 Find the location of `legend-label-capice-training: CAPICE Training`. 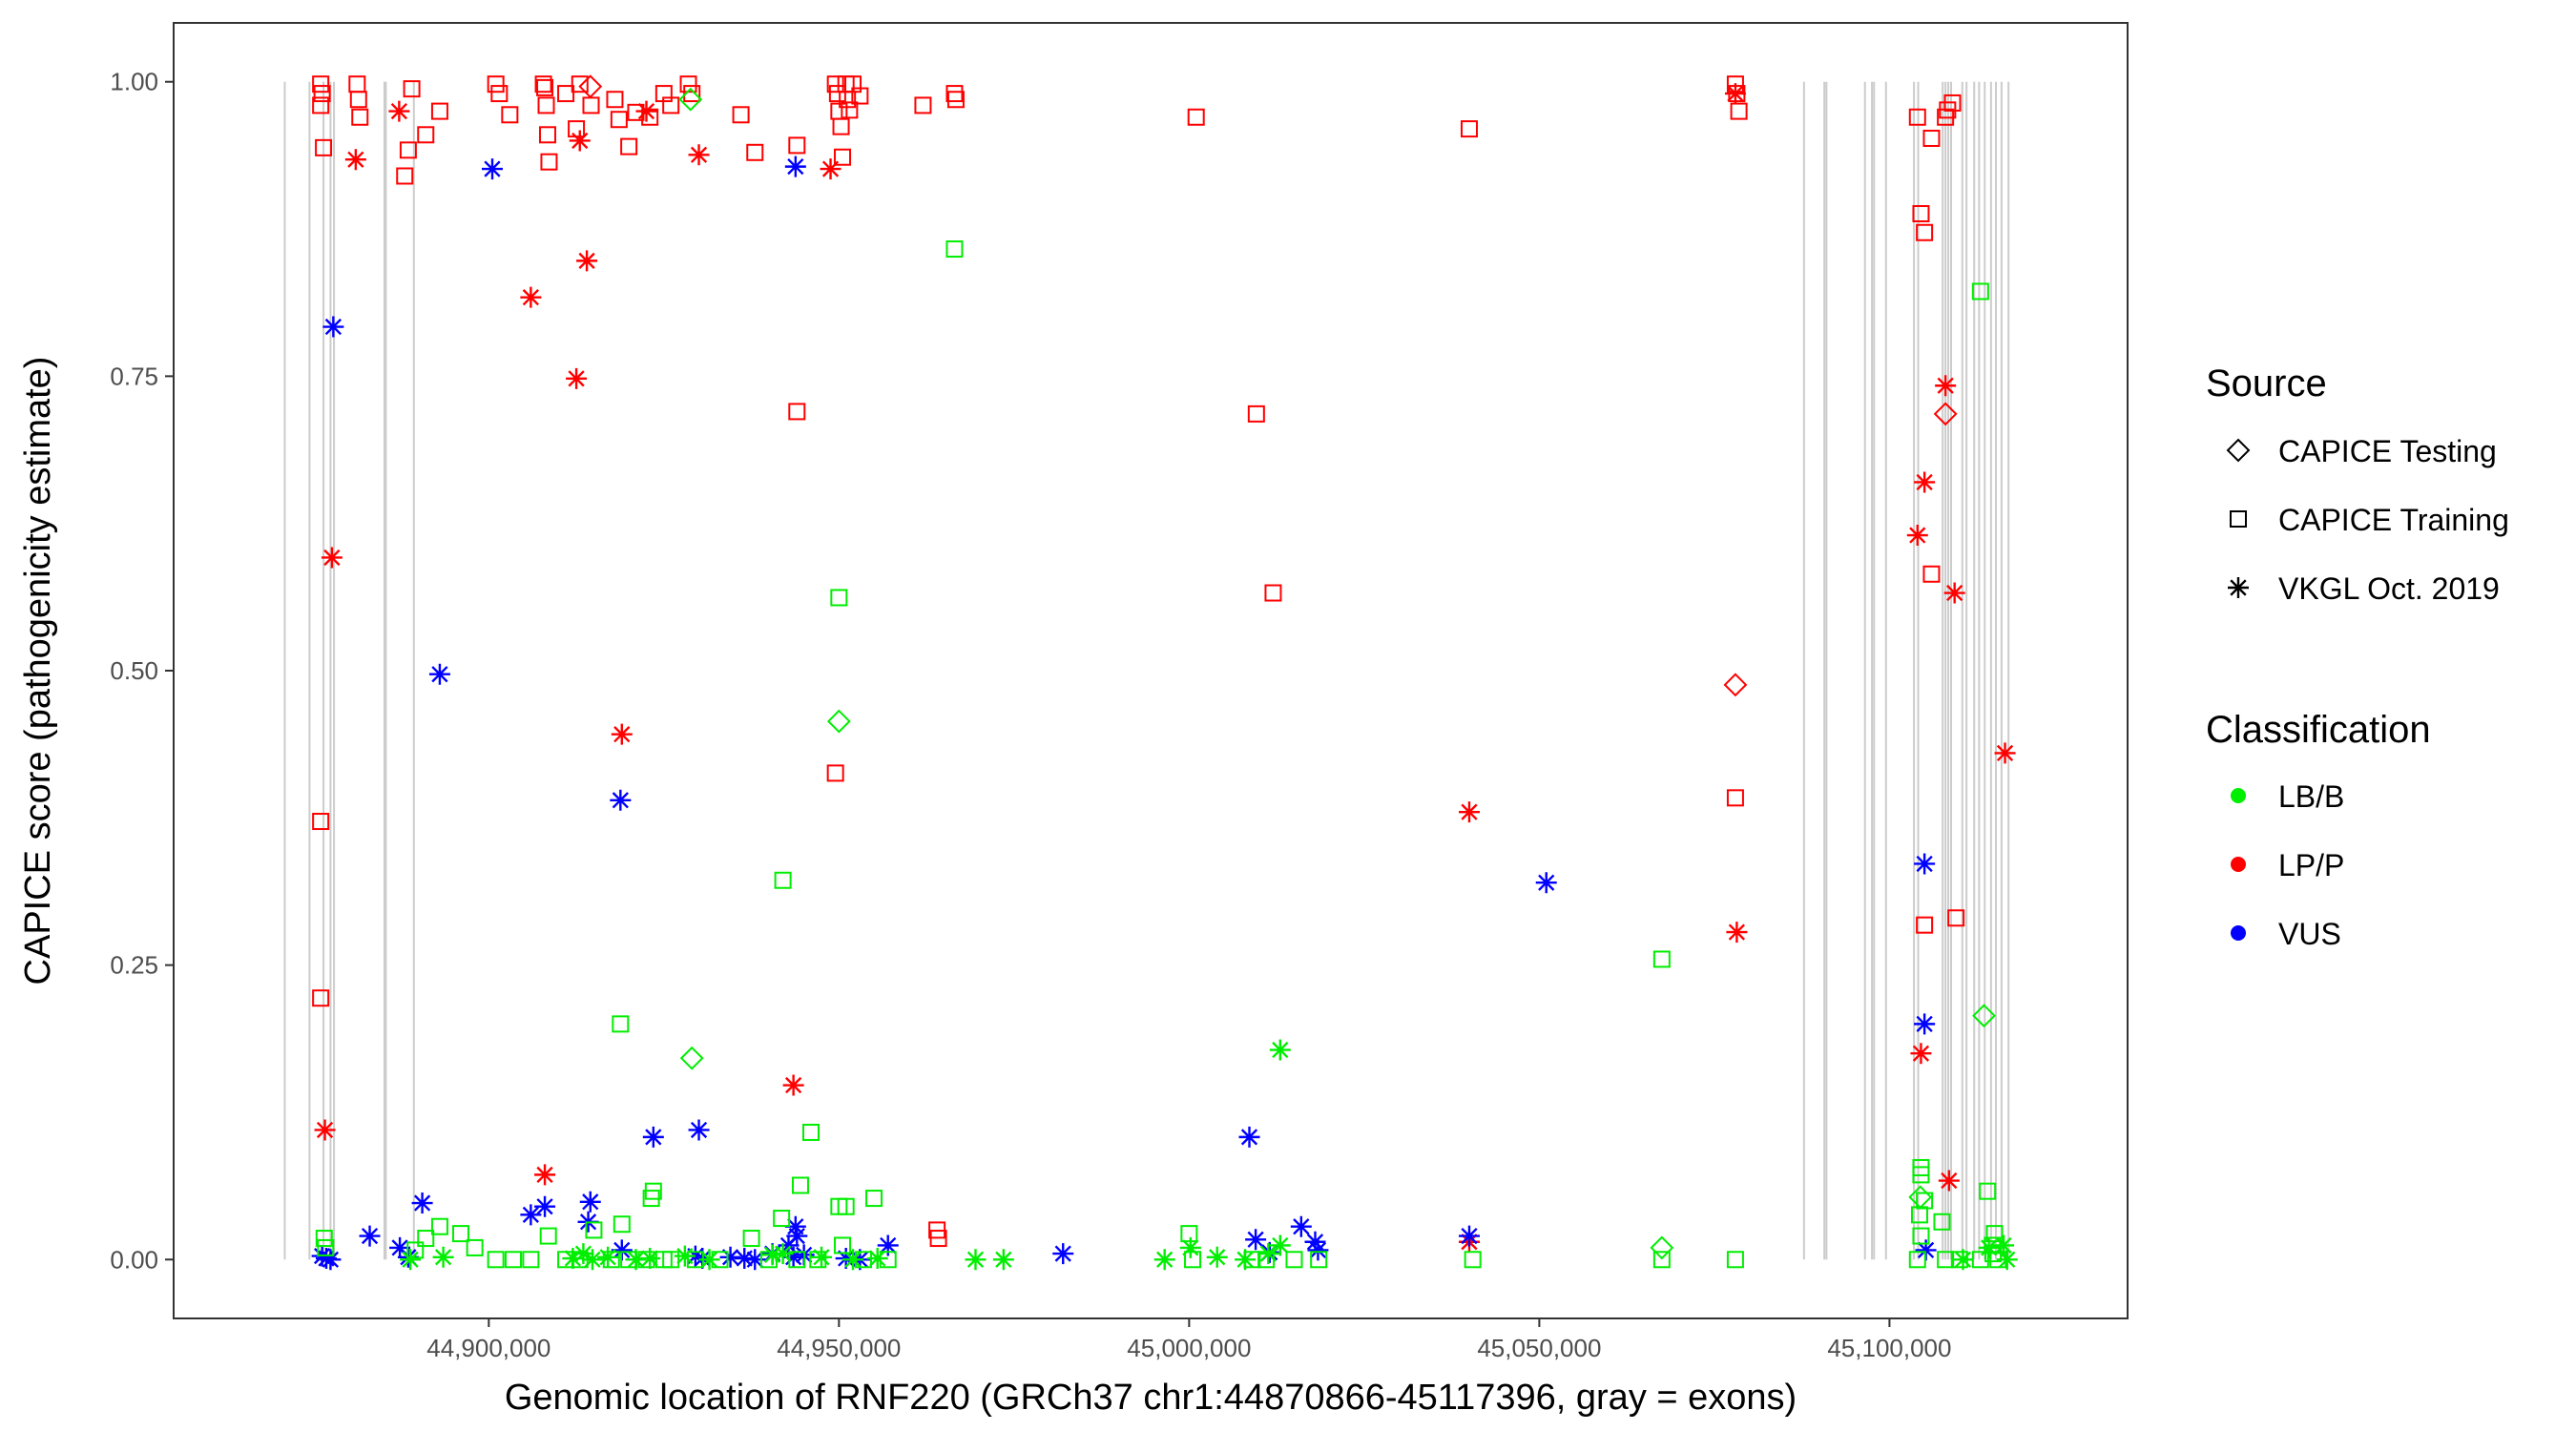

legend-label-capice-training: CAPICE Training is located at coordinates (2393, 520).